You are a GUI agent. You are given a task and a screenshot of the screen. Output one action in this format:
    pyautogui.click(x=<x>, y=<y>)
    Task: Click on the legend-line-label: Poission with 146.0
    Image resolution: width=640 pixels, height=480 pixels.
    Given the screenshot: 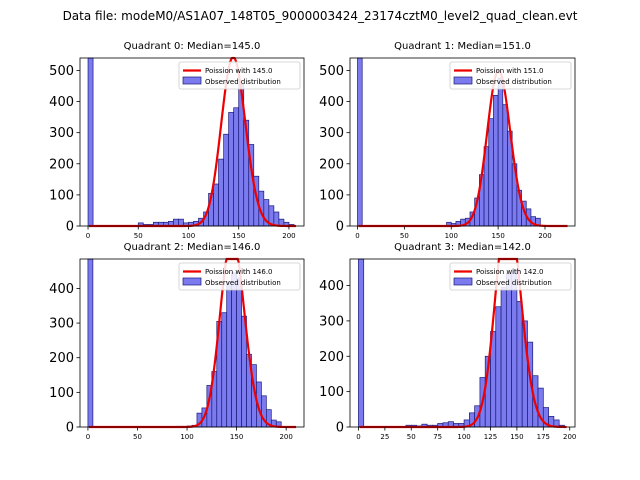 What is the action you would take?
    pyautogui.click(x=239, y=272)
    